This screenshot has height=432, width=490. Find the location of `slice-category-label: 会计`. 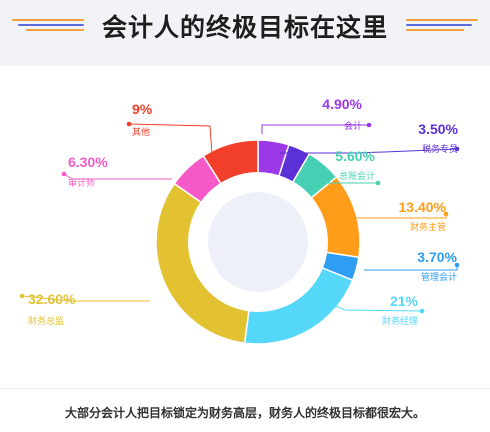

slice-category-label: 会计 is located at coordinates (353, 126).